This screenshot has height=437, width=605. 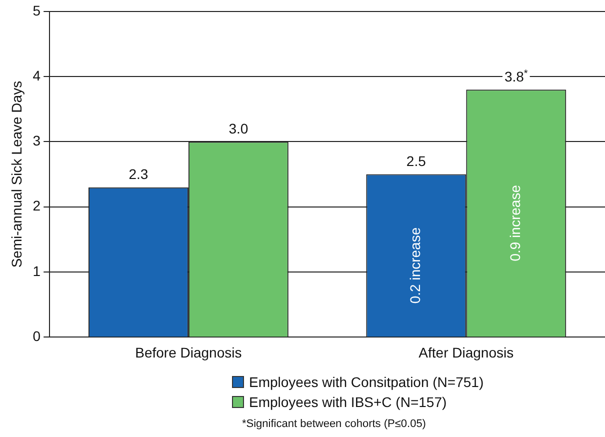 I want to click on y-tick-label: 5, so click(x=36, y=10).